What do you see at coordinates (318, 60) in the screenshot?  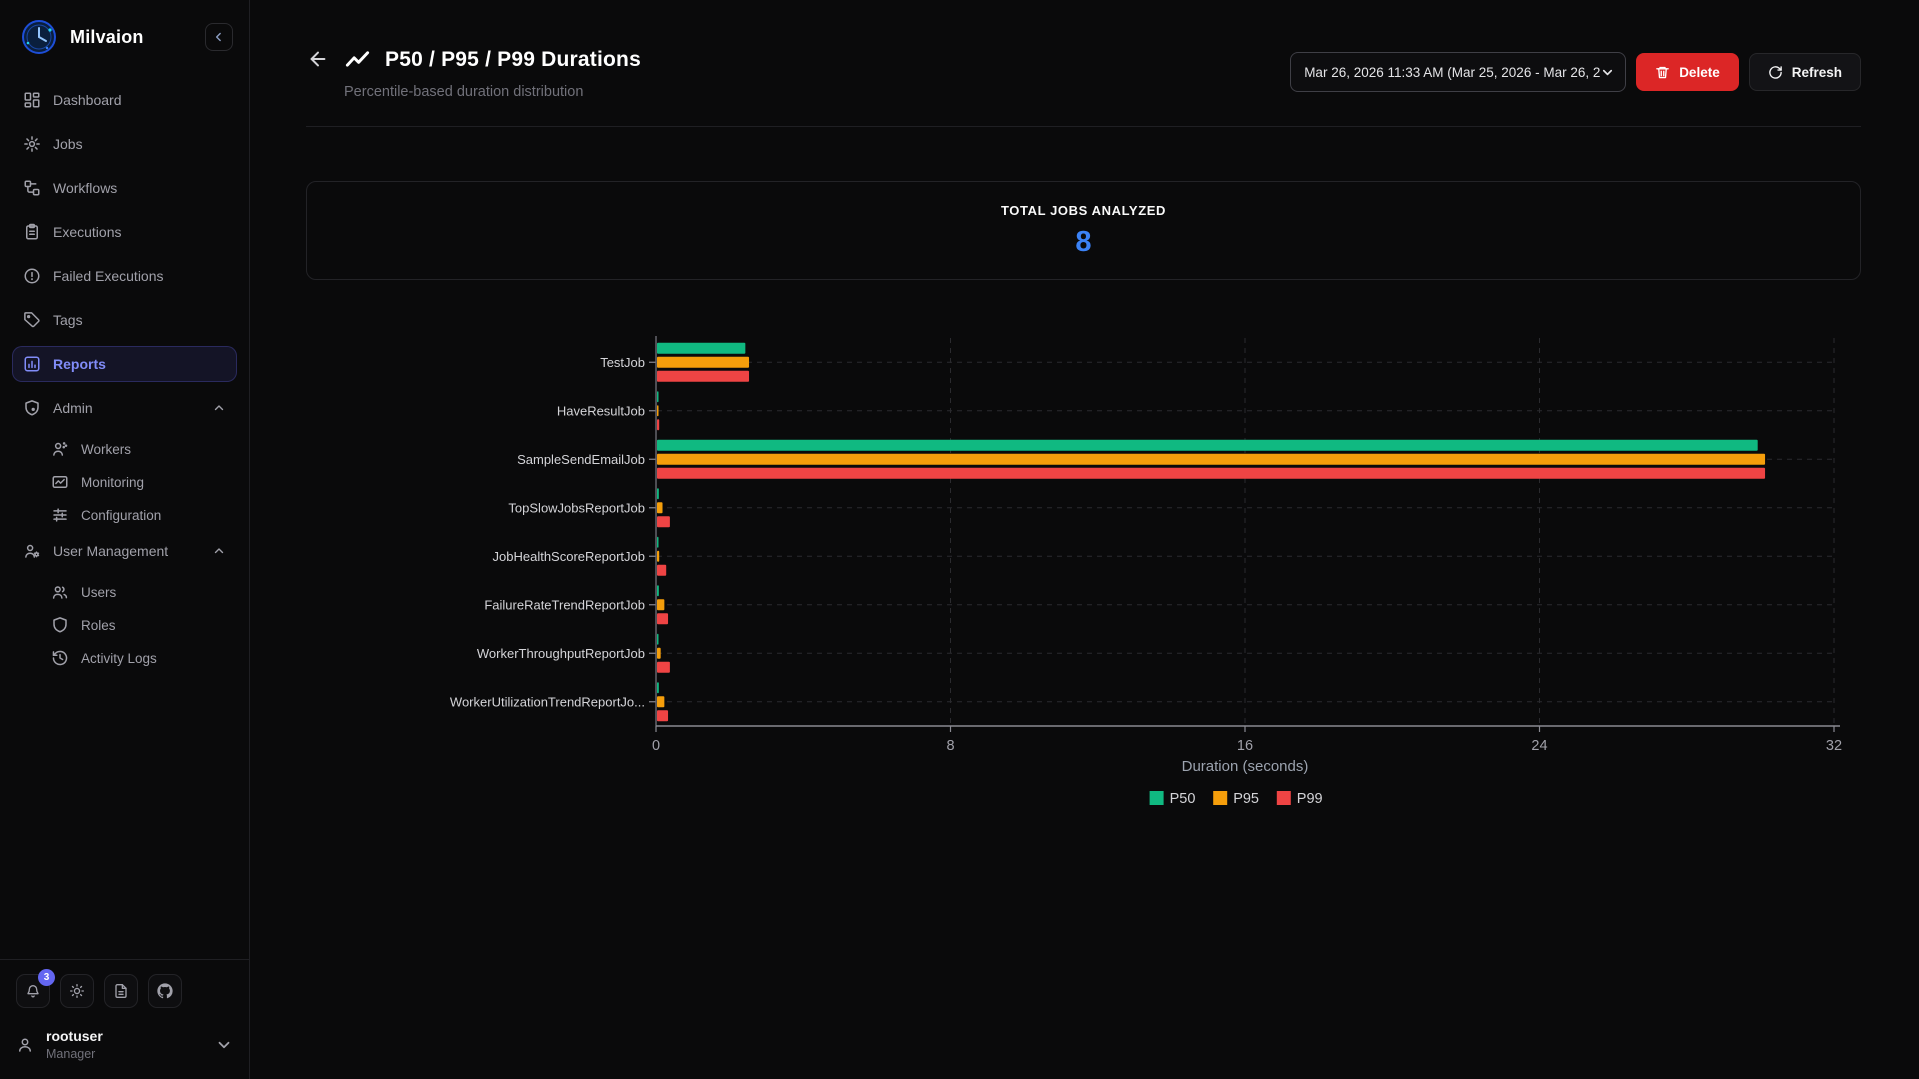 I see `back-button` at bounding box center [318, 60].